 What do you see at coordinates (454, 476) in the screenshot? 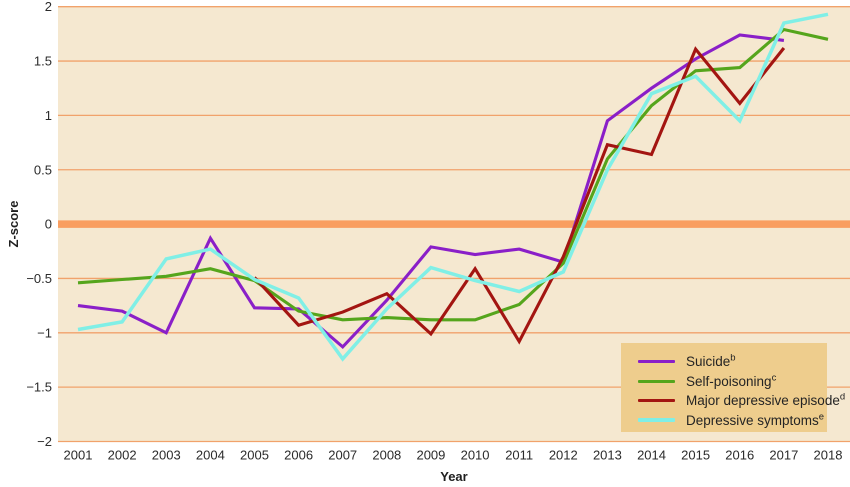
I see `x-axis-title: Year` at bounding box center [454, 476].